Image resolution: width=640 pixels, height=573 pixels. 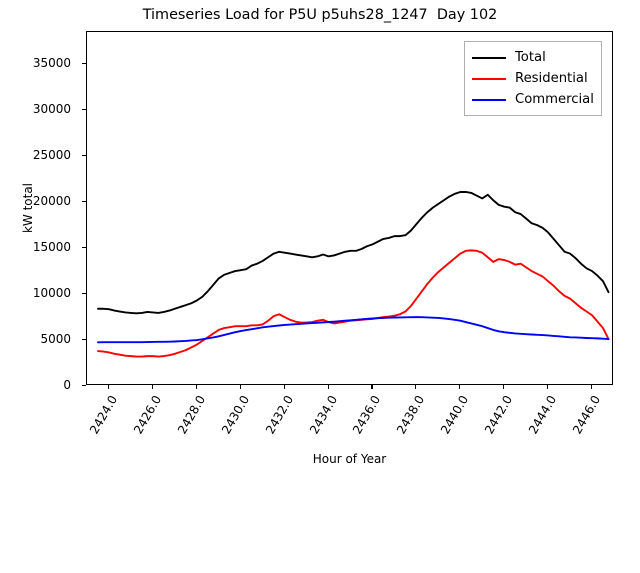 What do you see at coordinates (55, 339) in the screenshot?
I see `y-axis-tick-label: 5000` at bounding box center [55, 339].